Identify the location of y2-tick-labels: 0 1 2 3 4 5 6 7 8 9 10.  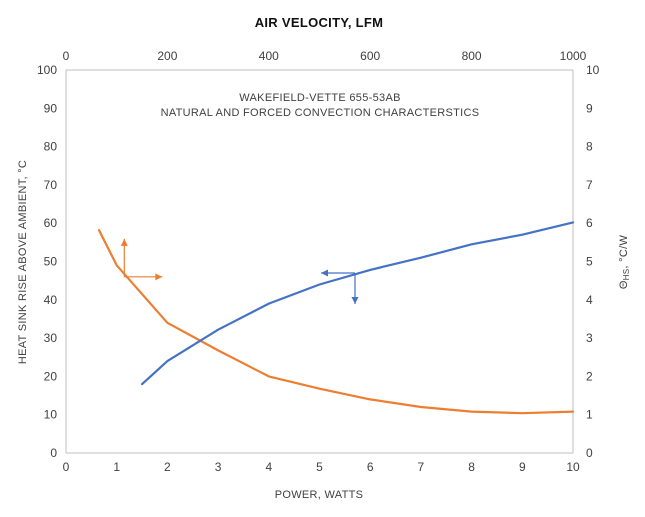
(593, 261).